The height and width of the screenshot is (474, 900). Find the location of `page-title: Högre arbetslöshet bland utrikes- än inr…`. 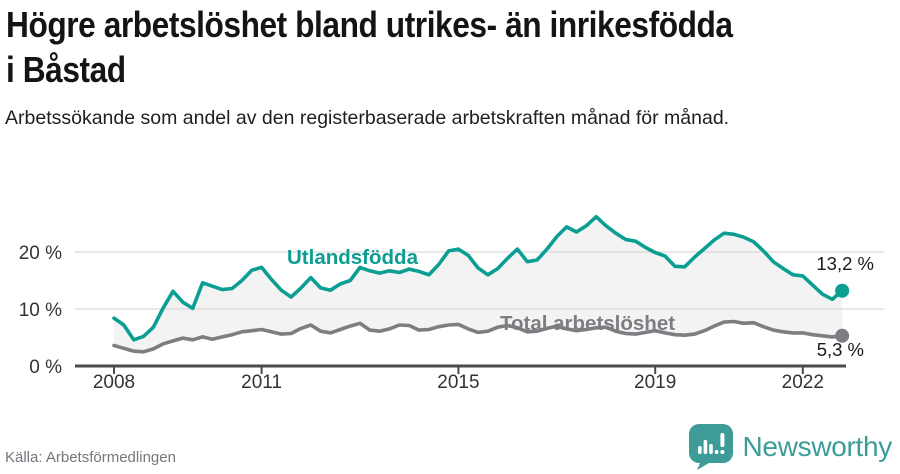

page-title: Högre arbetslöshet bland utrikes- än inr… is located at coordinates (369, 47).